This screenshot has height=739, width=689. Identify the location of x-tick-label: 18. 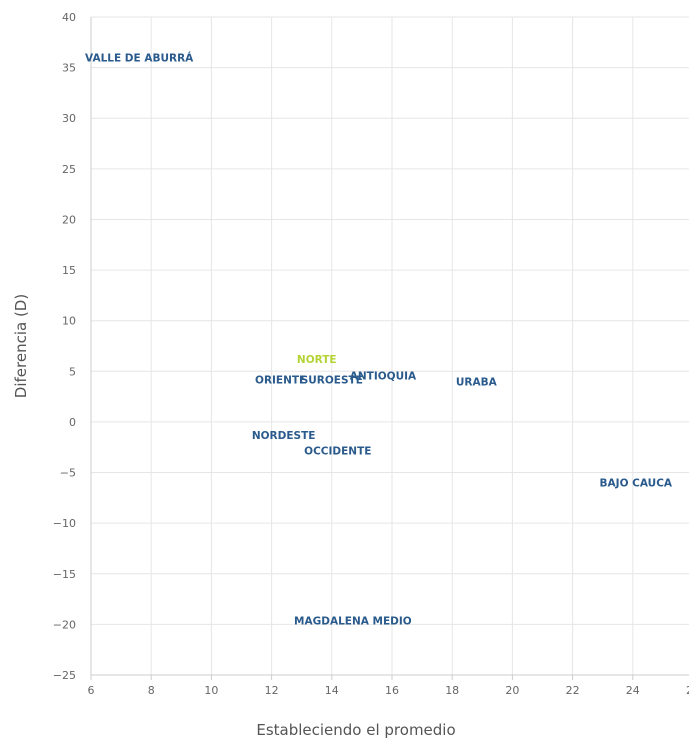
(452, 690).